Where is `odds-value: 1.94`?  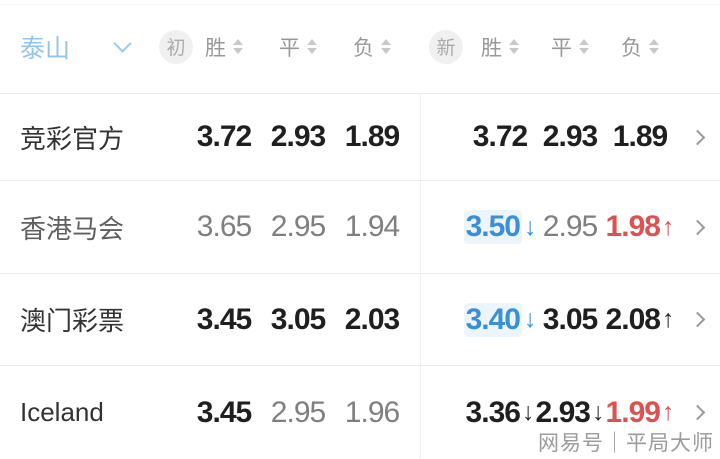 odds-value: 1.94 is located at coordinates (372, 226).